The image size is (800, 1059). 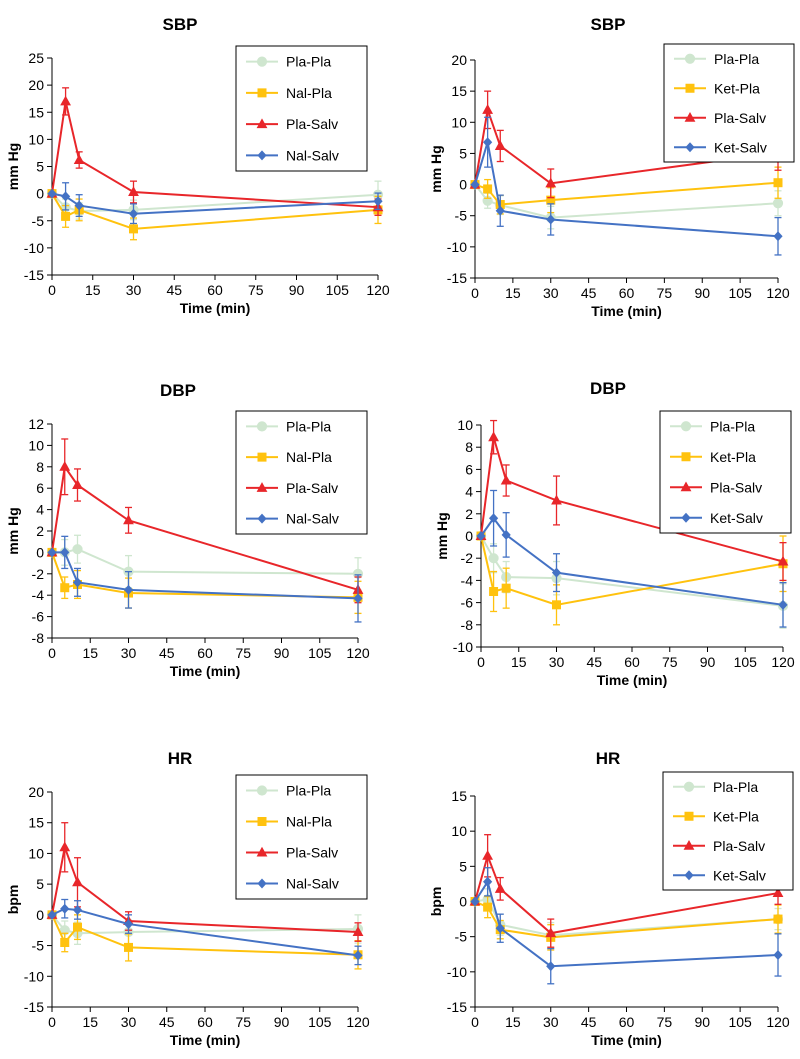 What do you see at coordinates (467, 603) in the screenshot?
I see `y-tick-label: -6` at bounding box center [467, 603].